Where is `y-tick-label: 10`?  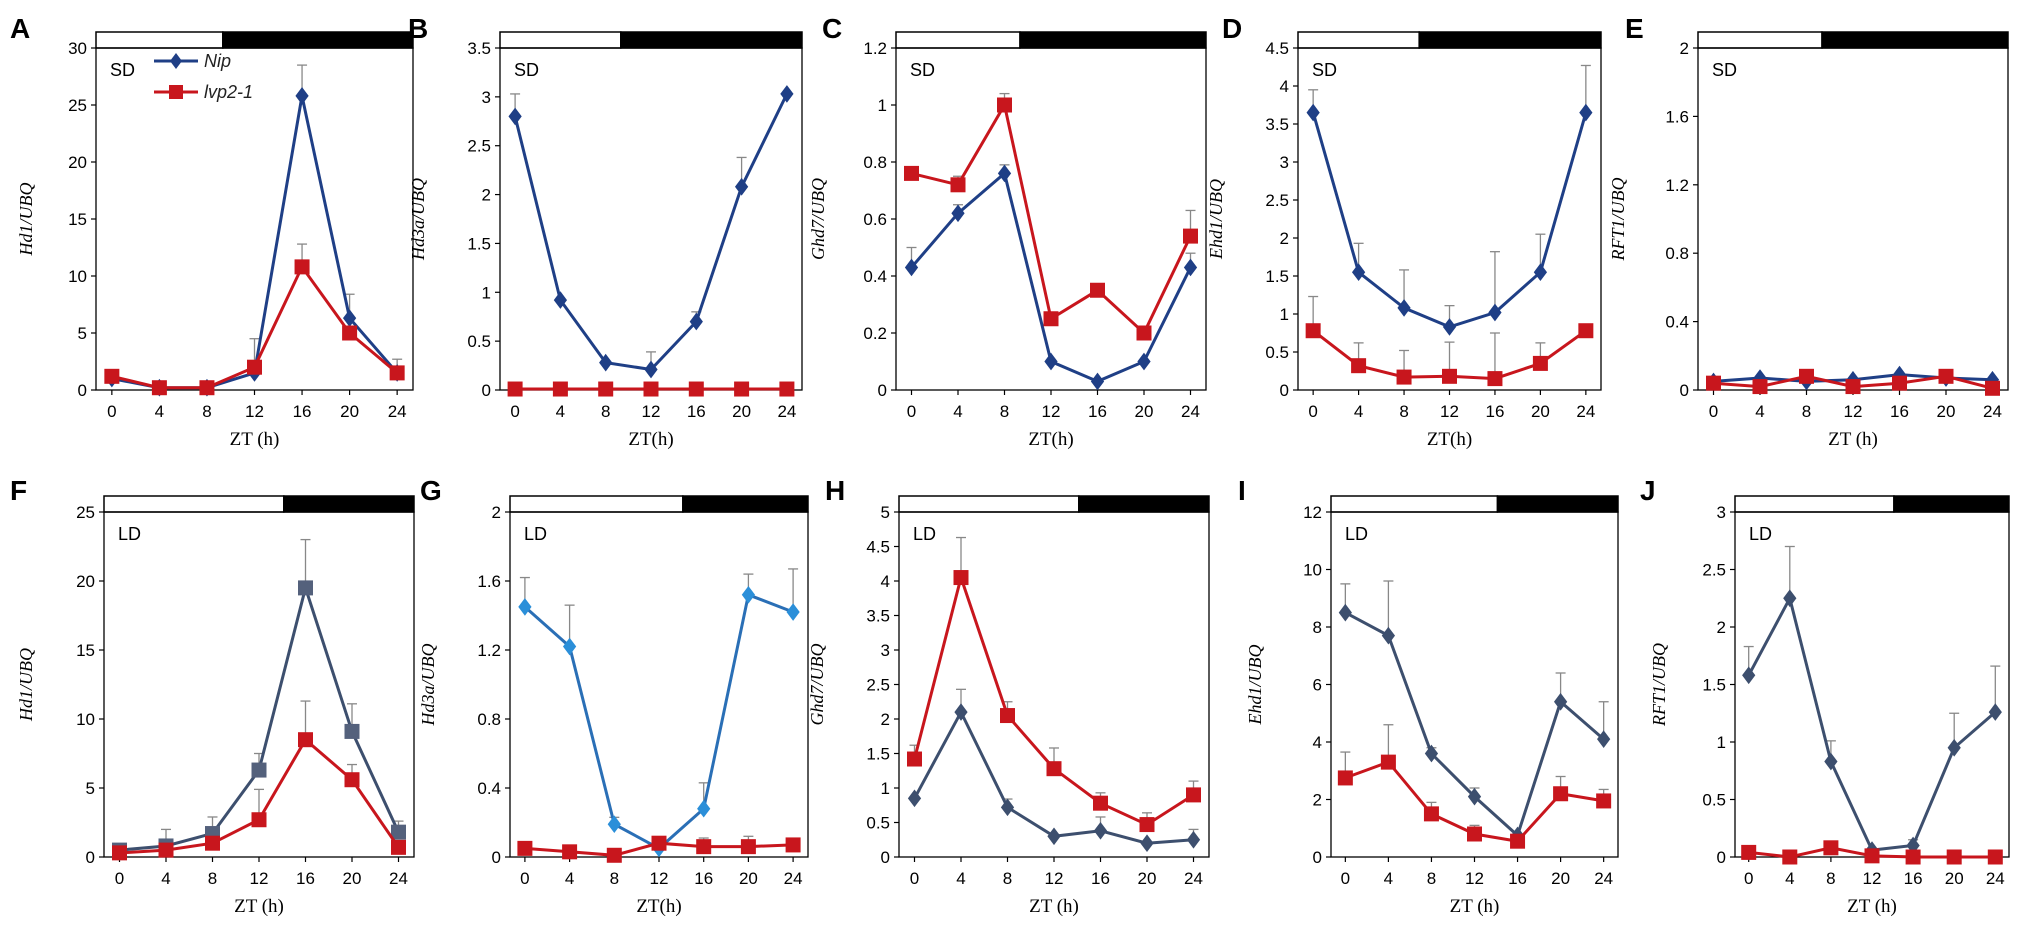 y-tick-label: 10 is located at coordinates (85, 719).